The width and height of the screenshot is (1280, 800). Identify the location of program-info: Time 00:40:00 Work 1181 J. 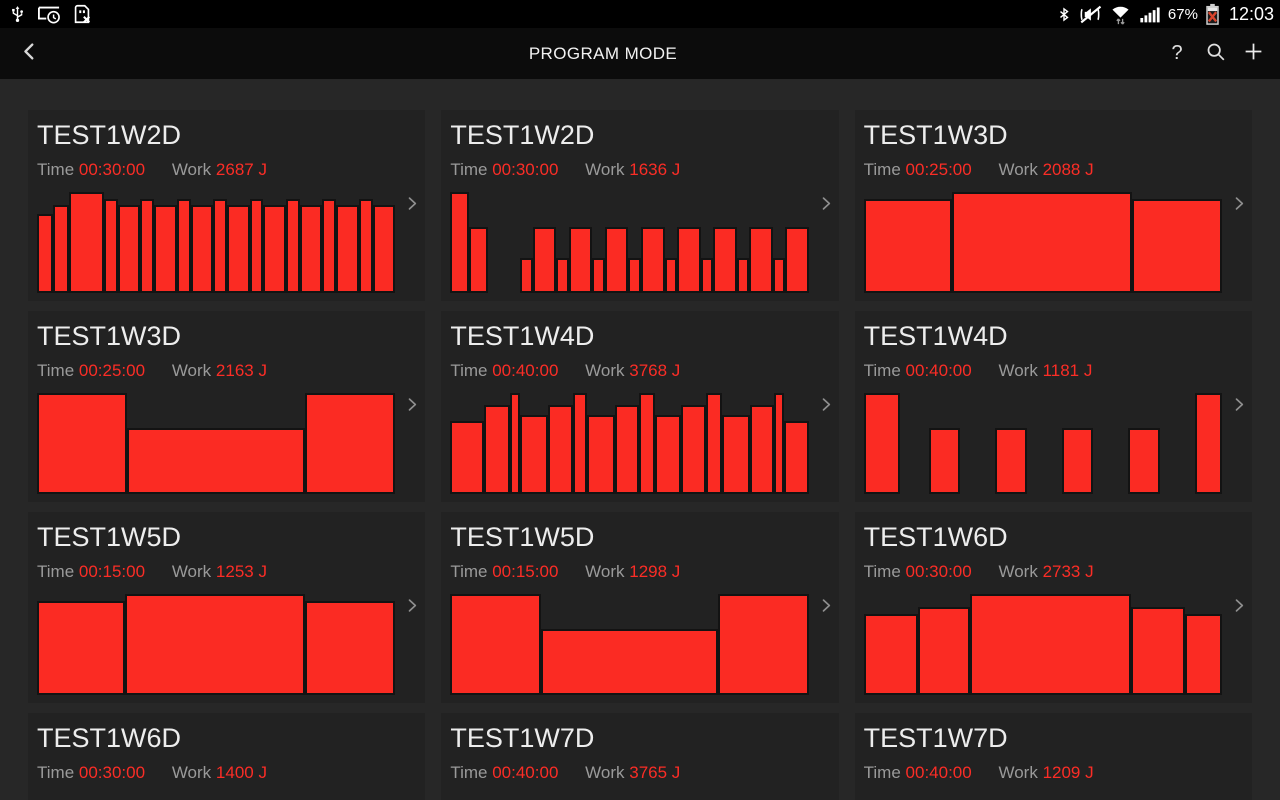
(1043, 370).